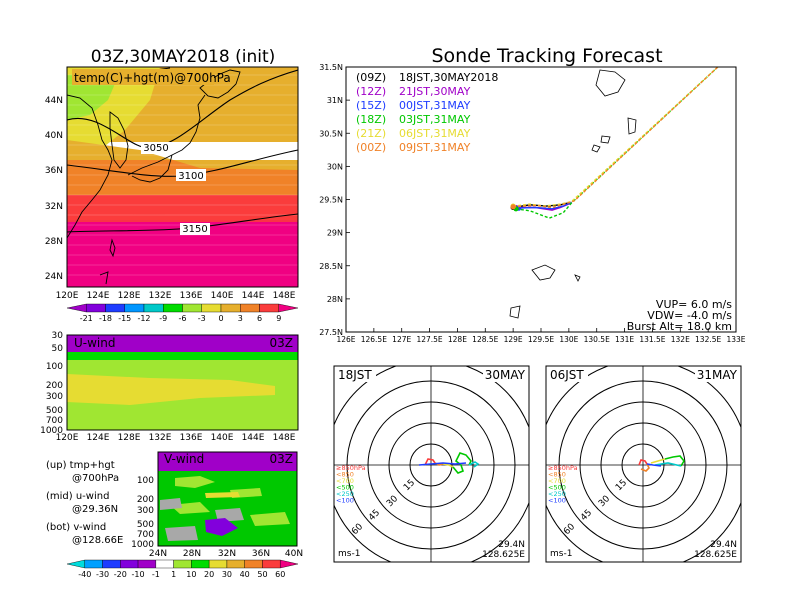 The image size is (792, 612). I want to click on map-lat-label: 28N, so click(54, 242).